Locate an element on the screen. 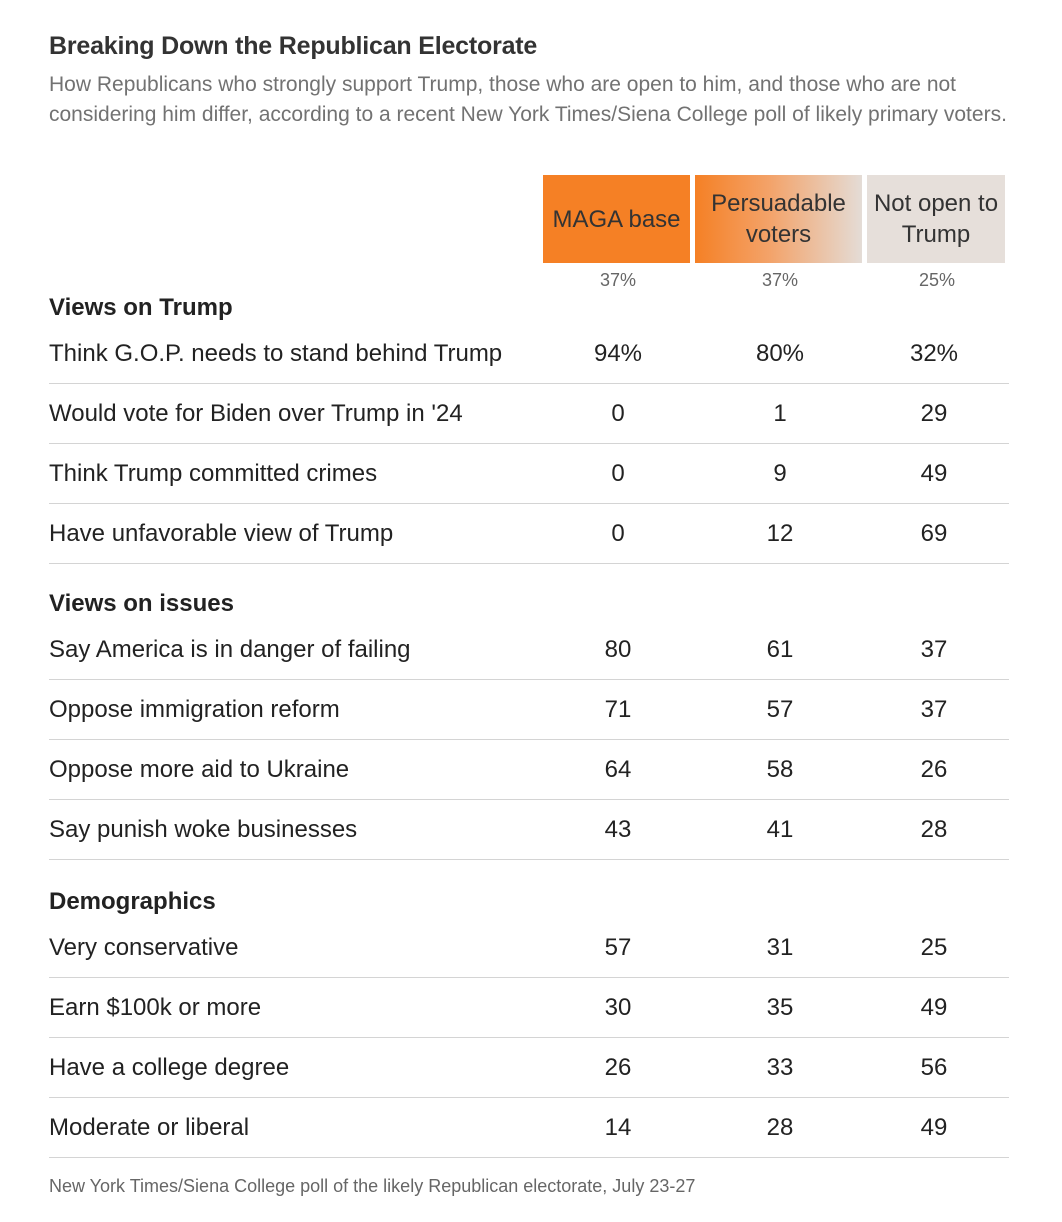  table-row: Oppose immigration reform 71 57 37 is located at coordinates (529, 710).